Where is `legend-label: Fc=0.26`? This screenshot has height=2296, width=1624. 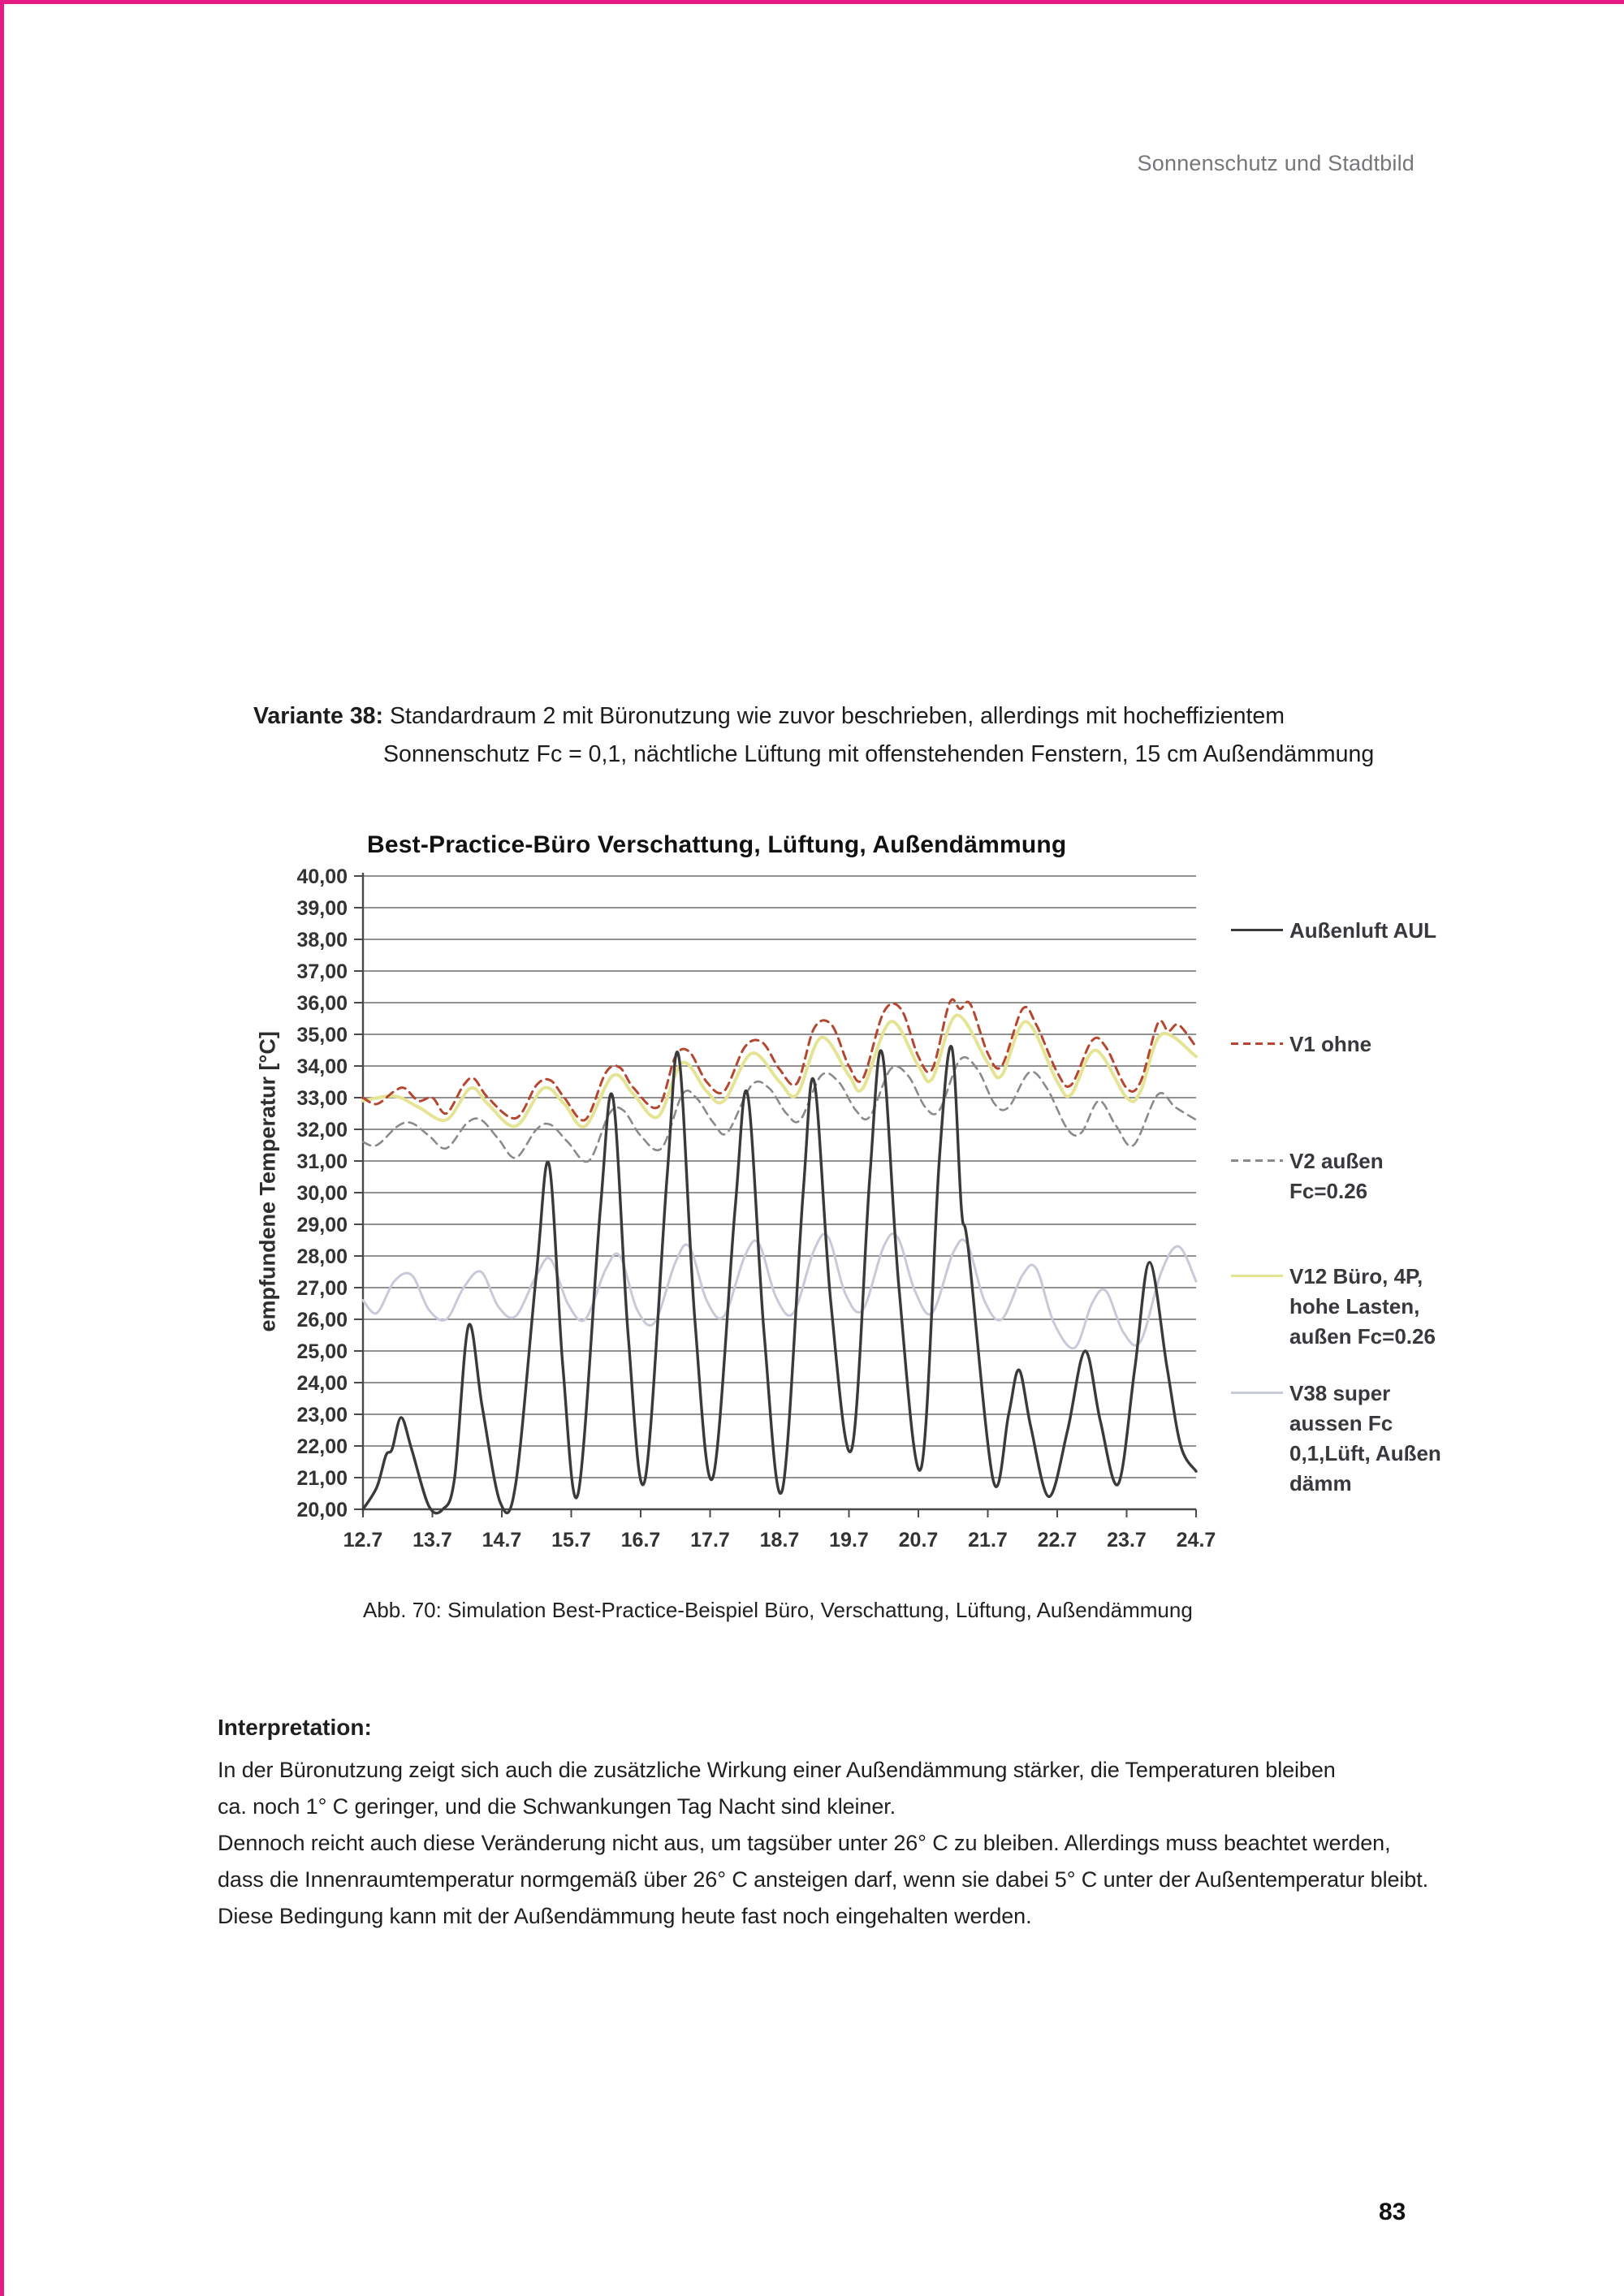 legend-label: Fc=0.26 is located at coordinates (1329, 1191).